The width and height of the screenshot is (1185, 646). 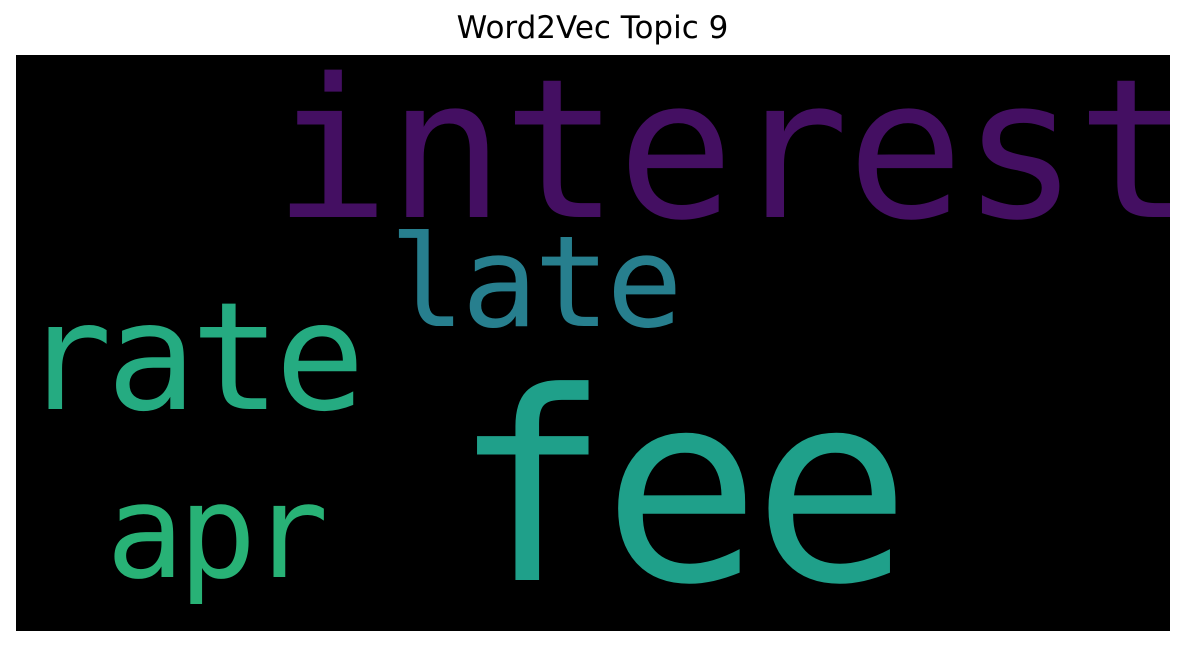 What do you see at coordinates (193, 358) in the screenshot?
I see `word-rate: rate` at bounding box center [193, 358].